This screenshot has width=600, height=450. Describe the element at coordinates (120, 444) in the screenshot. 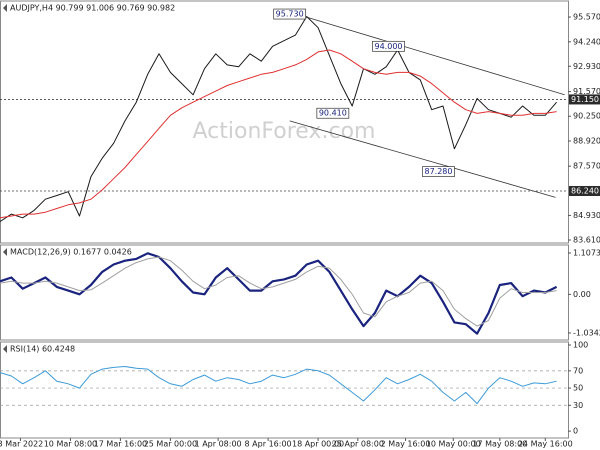

I see `x-tick-label: 17 Mar 16:00` at that location.